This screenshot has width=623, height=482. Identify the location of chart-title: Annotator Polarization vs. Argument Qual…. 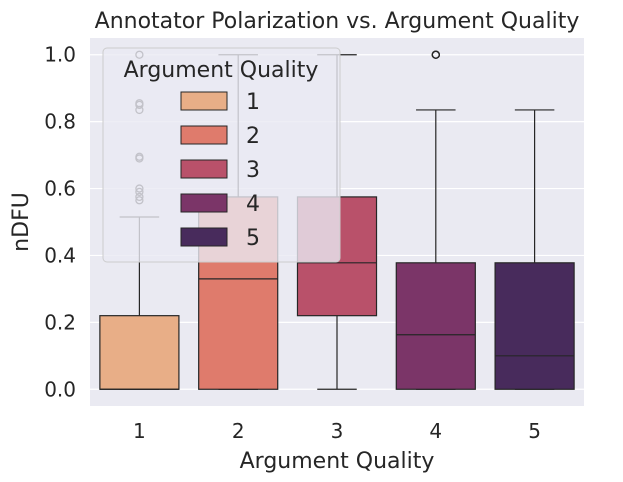
(337, 21).